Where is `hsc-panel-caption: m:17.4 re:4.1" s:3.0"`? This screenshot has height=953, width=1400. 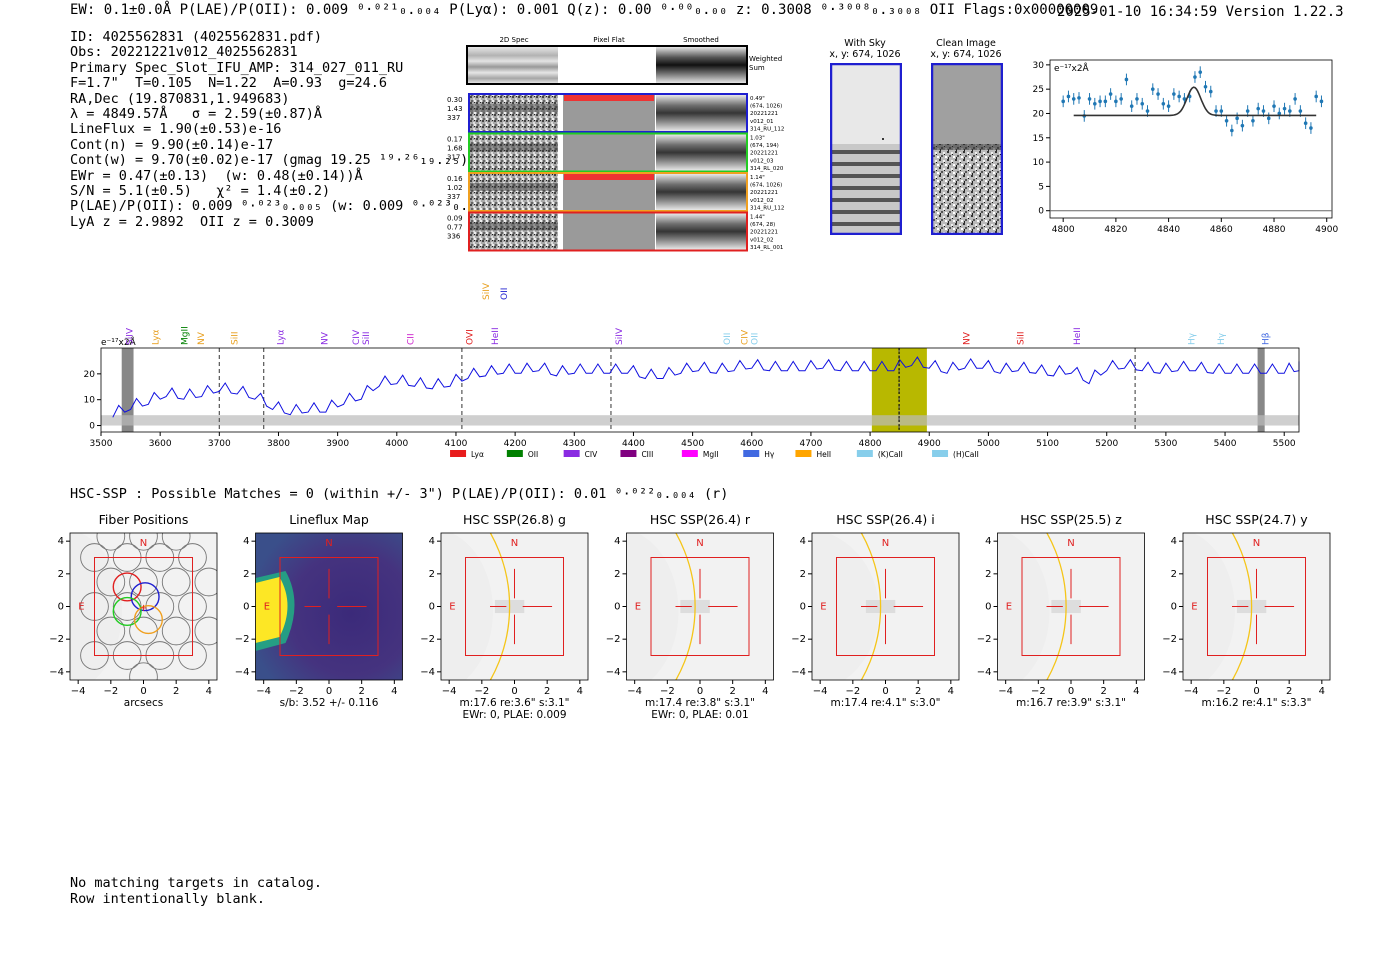
hsc-panel-caption: m:17.4 re:4.1" s:3.0" is located at coordinates (886, 703).